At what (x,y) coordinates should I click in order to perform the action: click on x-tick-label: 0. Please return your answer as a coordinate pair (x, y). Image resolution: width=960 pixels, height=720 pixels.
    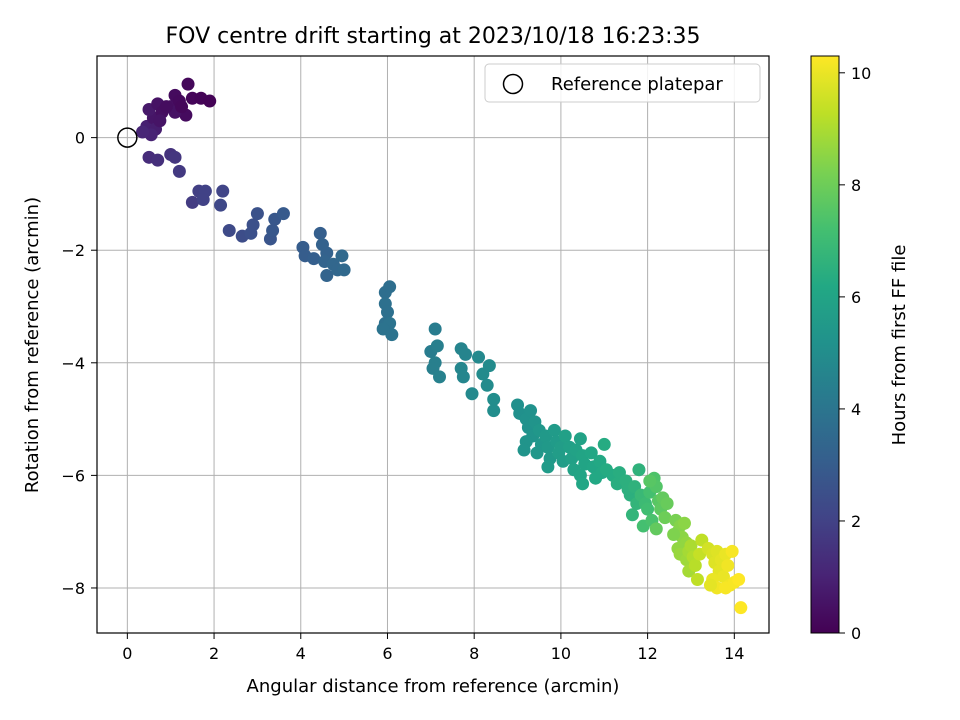
    Looking at the image, I should click on (127, 653).